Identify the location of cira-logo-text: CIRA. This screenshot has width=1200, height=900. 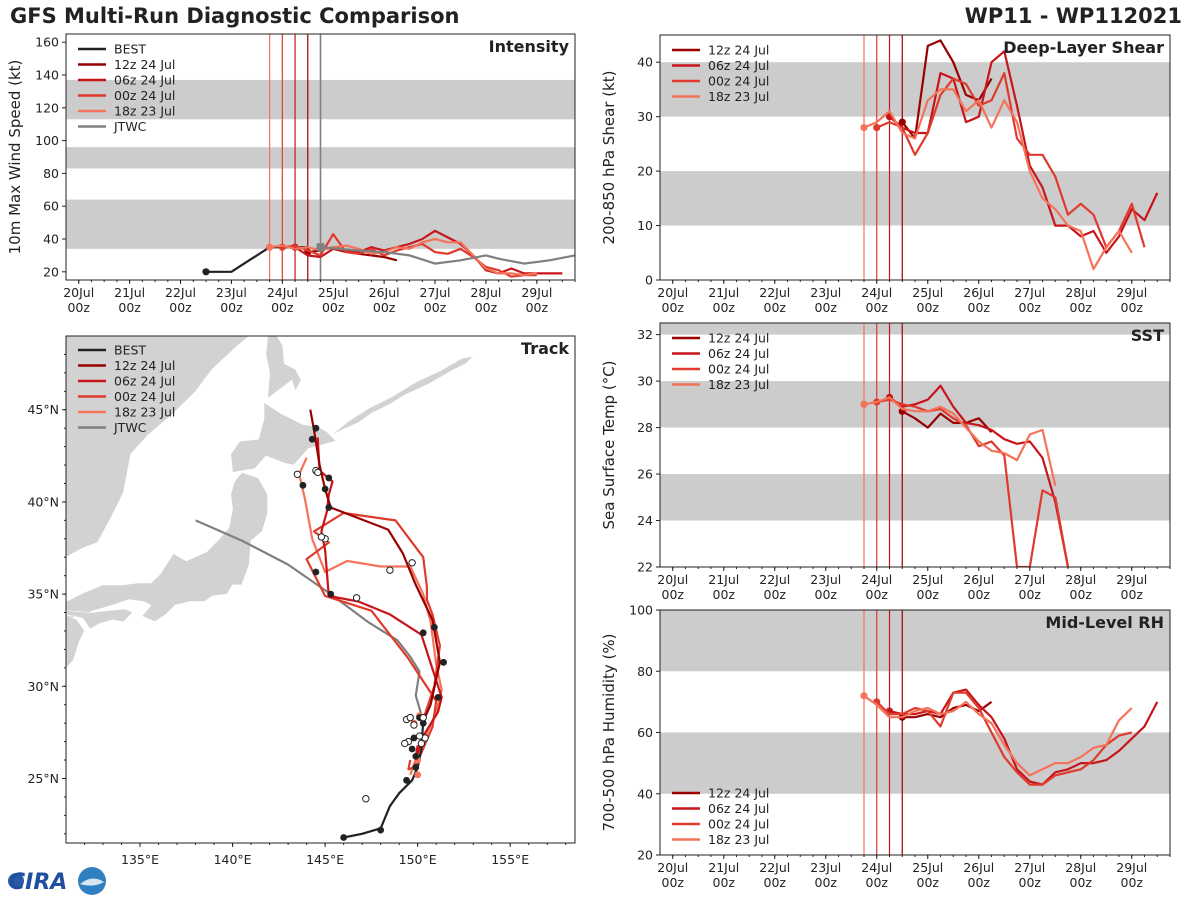
(38, 882).